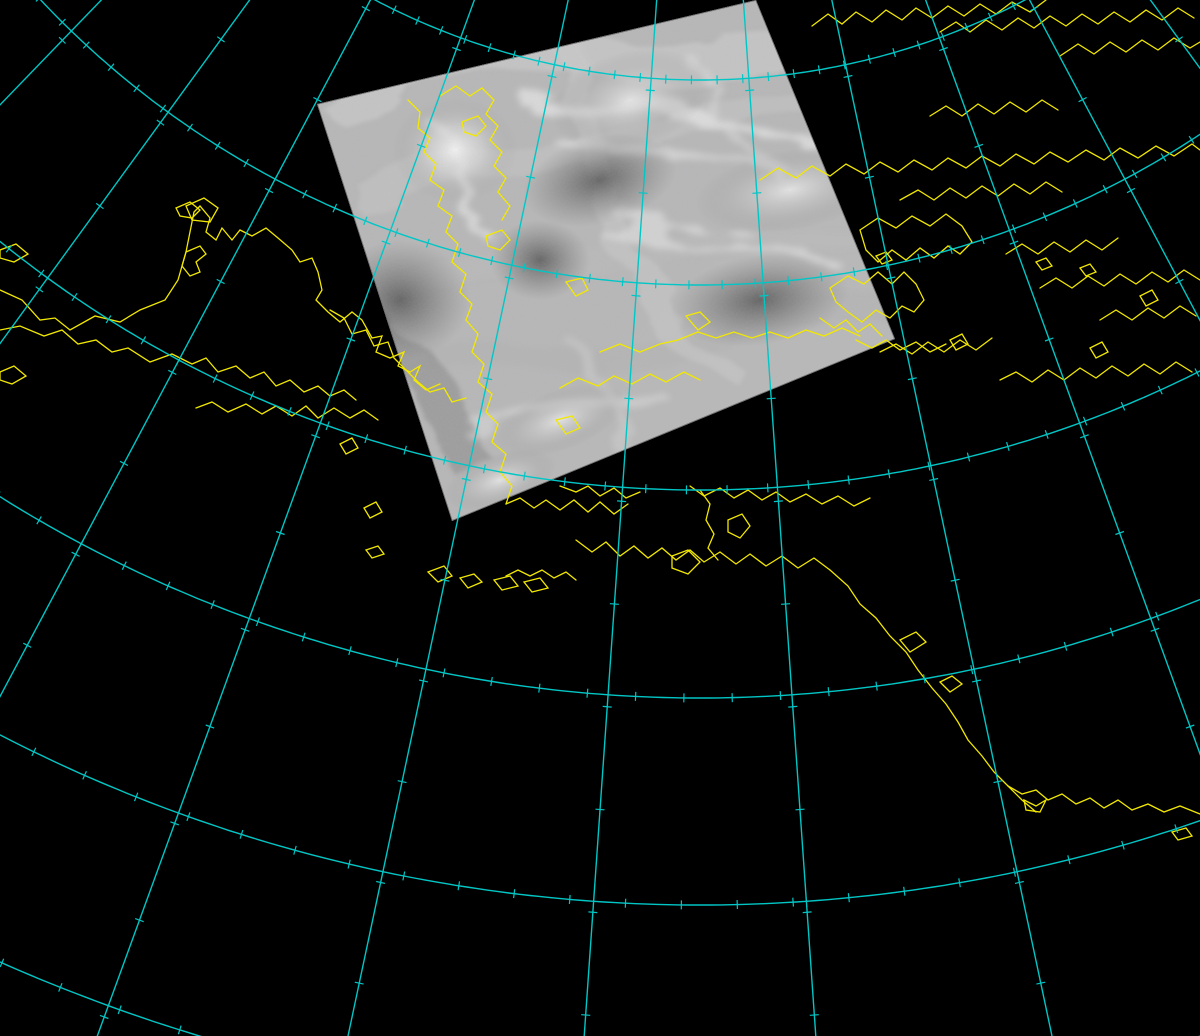 The width and height of the screenshot is (1200, 1036). What do you see at coordinates (994, 108) in the screenshot?
I see `coastline-prince-patrick` at bounding box center [994, 108].